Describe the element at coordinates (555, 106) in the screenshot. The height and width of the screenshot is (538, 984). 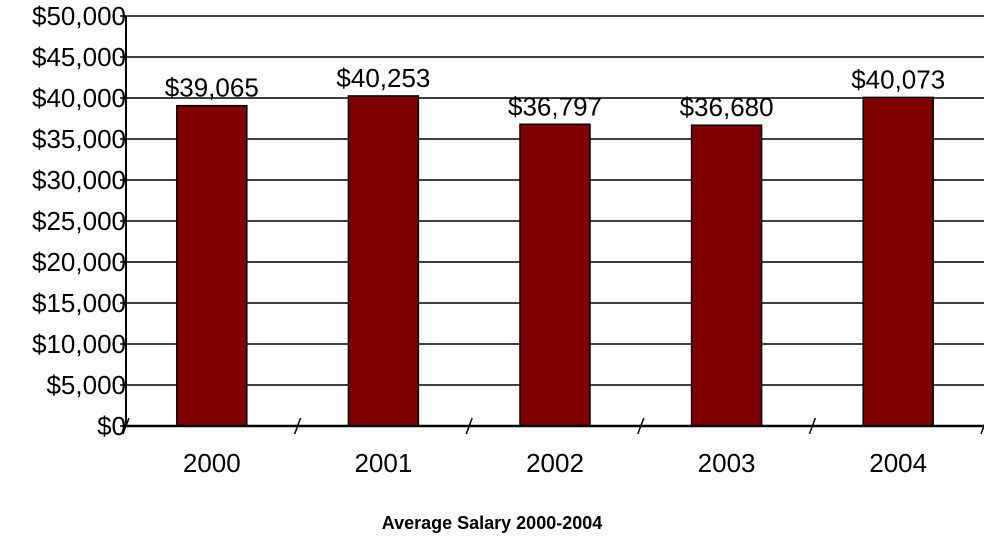
I see `data-label: $36,797` at that location.